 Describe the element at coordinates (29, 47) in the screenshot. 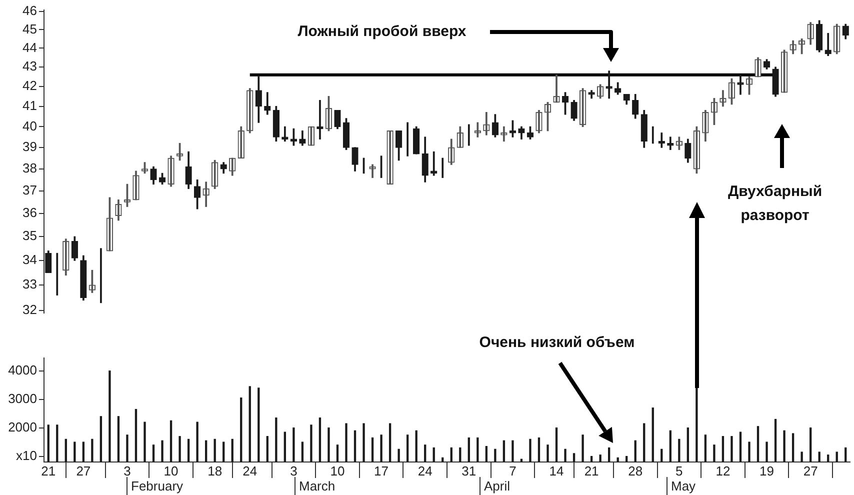

I see `y-tick-label: 44` at that location.